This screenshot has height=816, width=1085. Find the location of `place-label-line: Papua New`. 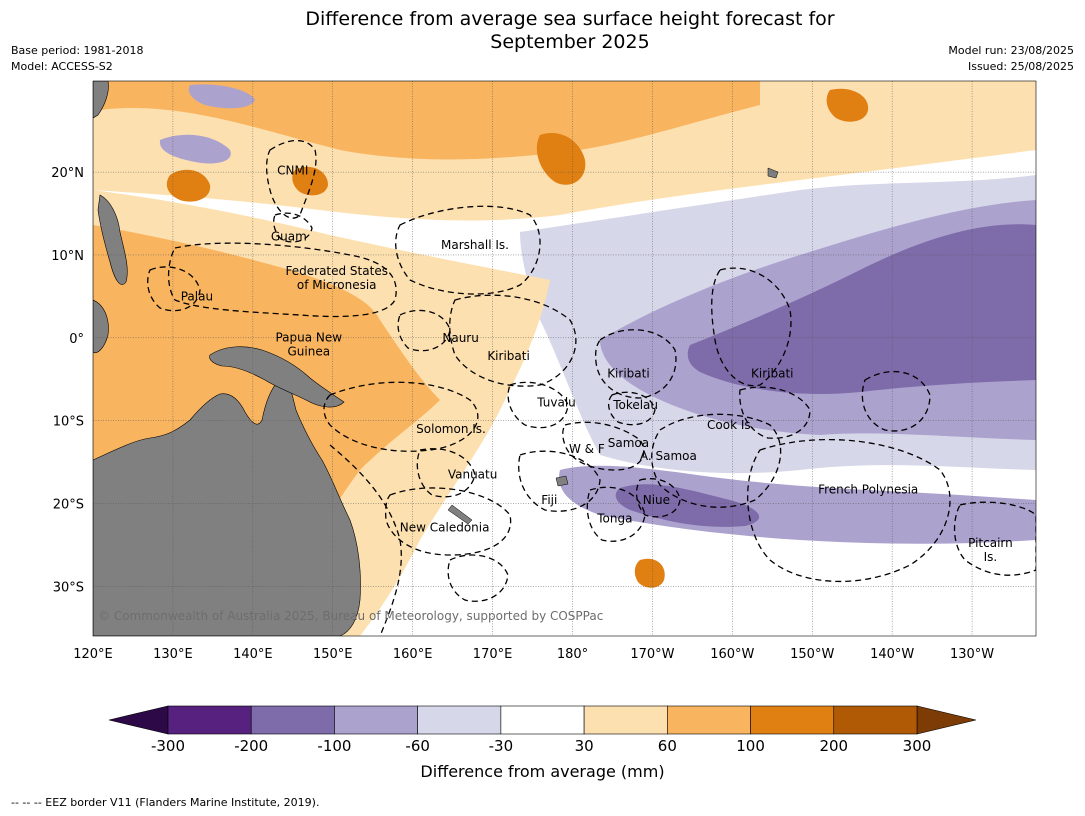

place-label-line: Papua New is located at coordinates (308, 337).